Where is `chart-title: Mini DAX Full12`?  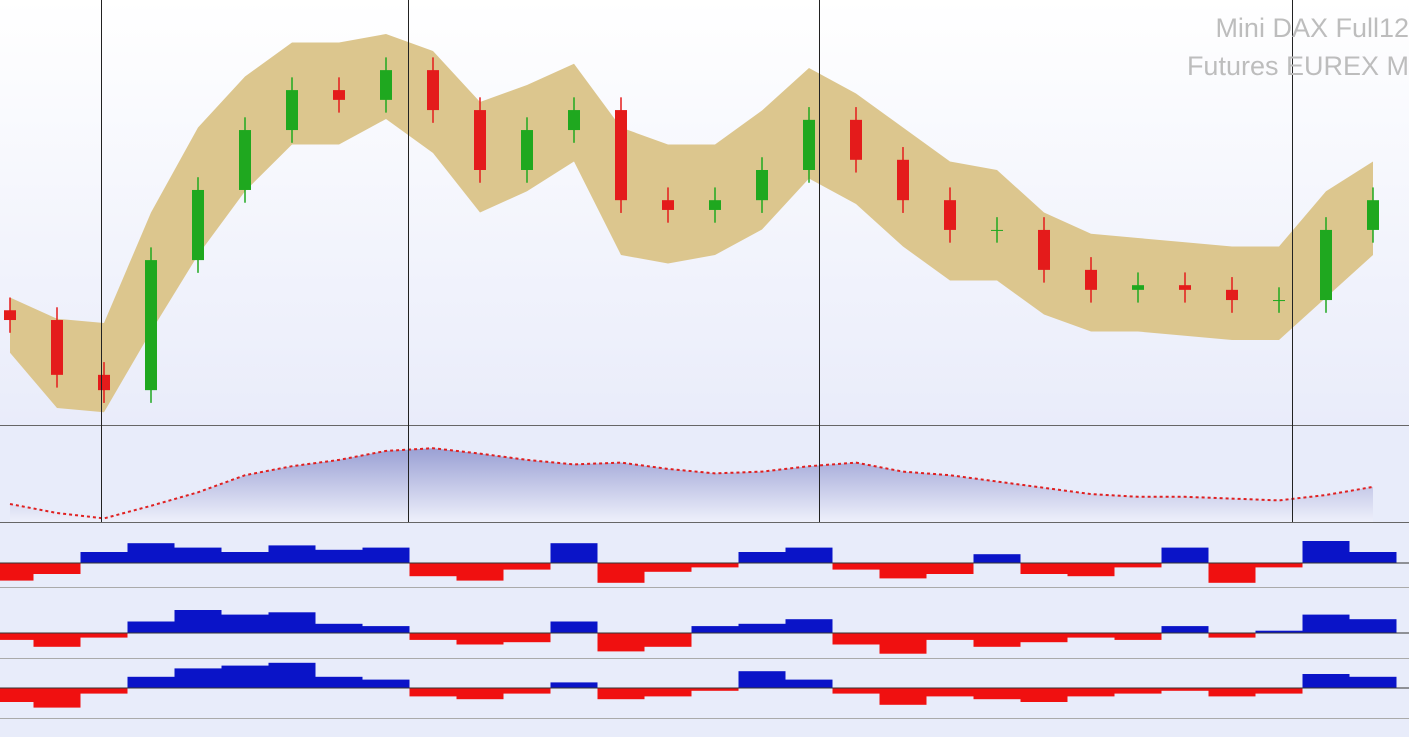
chart-title: Mini DAX Full12 is located at coordinates (1312, 28).